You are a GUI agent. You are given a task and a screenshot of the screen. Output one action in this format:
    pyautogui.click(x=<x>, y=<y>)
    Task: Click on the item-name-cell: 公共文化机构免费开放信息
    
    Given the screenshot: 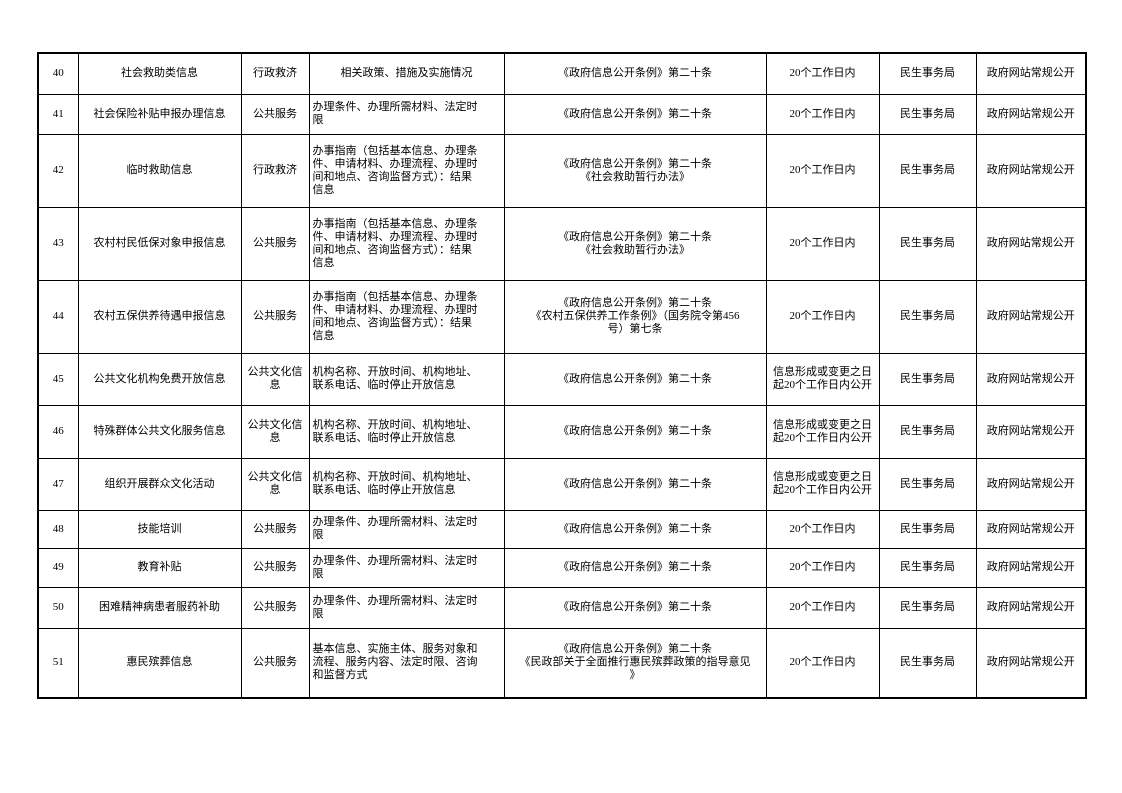 What is the action you would take?
    pyautogui.click(x=159, y=379)
    